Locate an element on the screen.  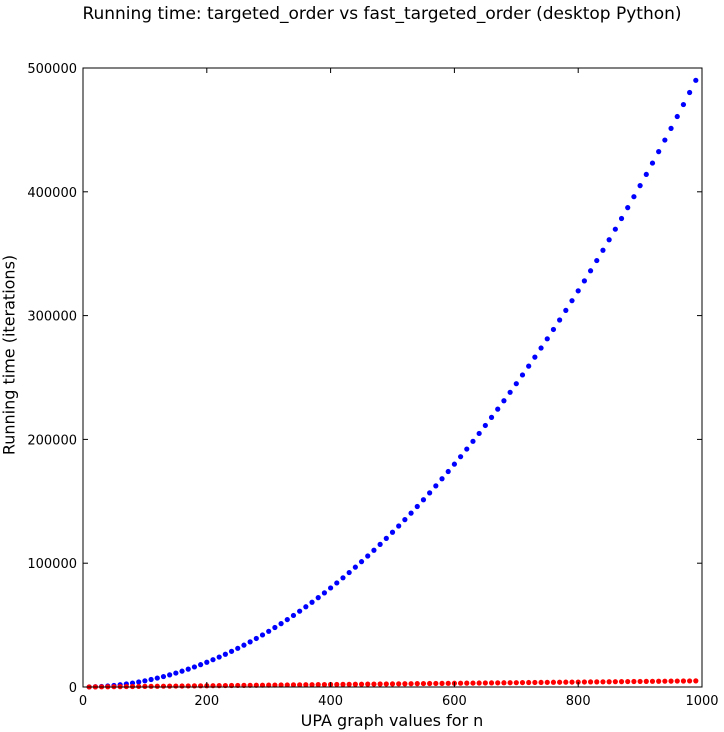
y-tick-label: 0 is located at coordinates (73, 688).